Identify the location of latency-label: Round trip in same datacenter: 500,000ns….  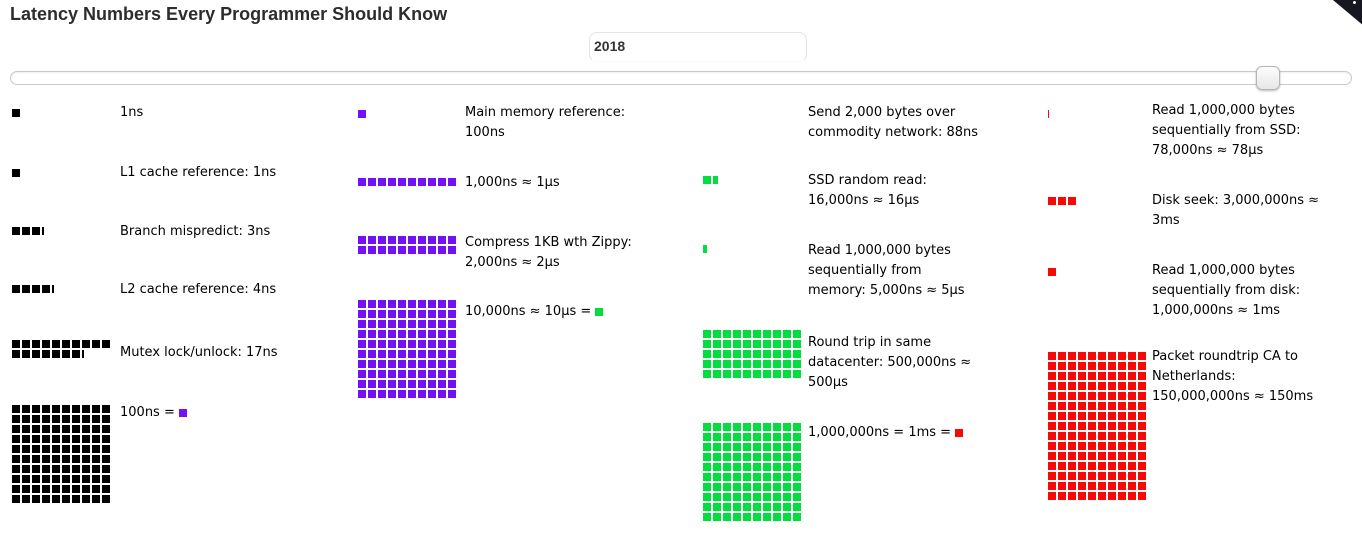
(890, 362).